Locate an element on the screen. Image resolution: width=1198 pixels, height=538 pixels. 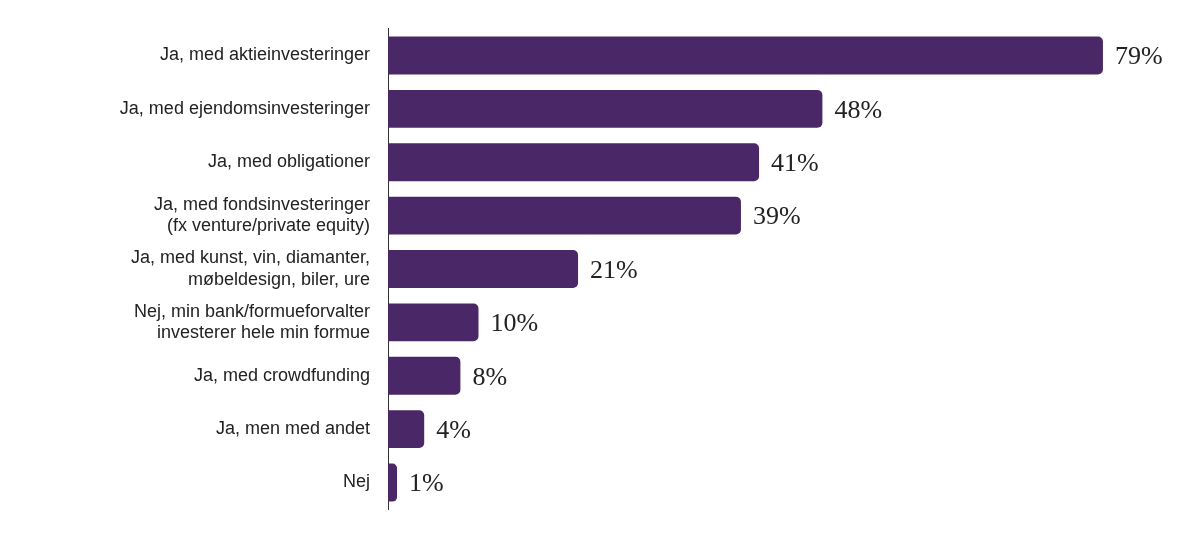
y-tick-label: Nej is located at coordinates (356, 481).